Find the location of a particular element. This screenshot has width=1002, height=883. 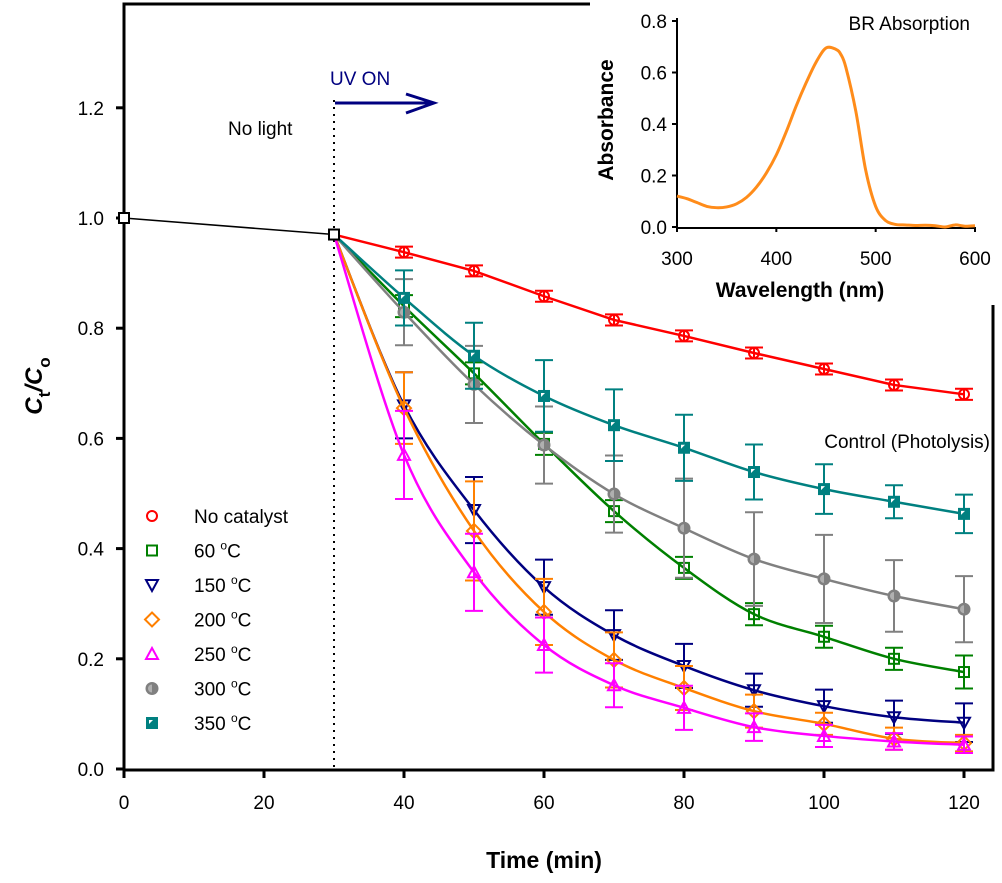

dark-phase-point is located at coordinates (334, 234).